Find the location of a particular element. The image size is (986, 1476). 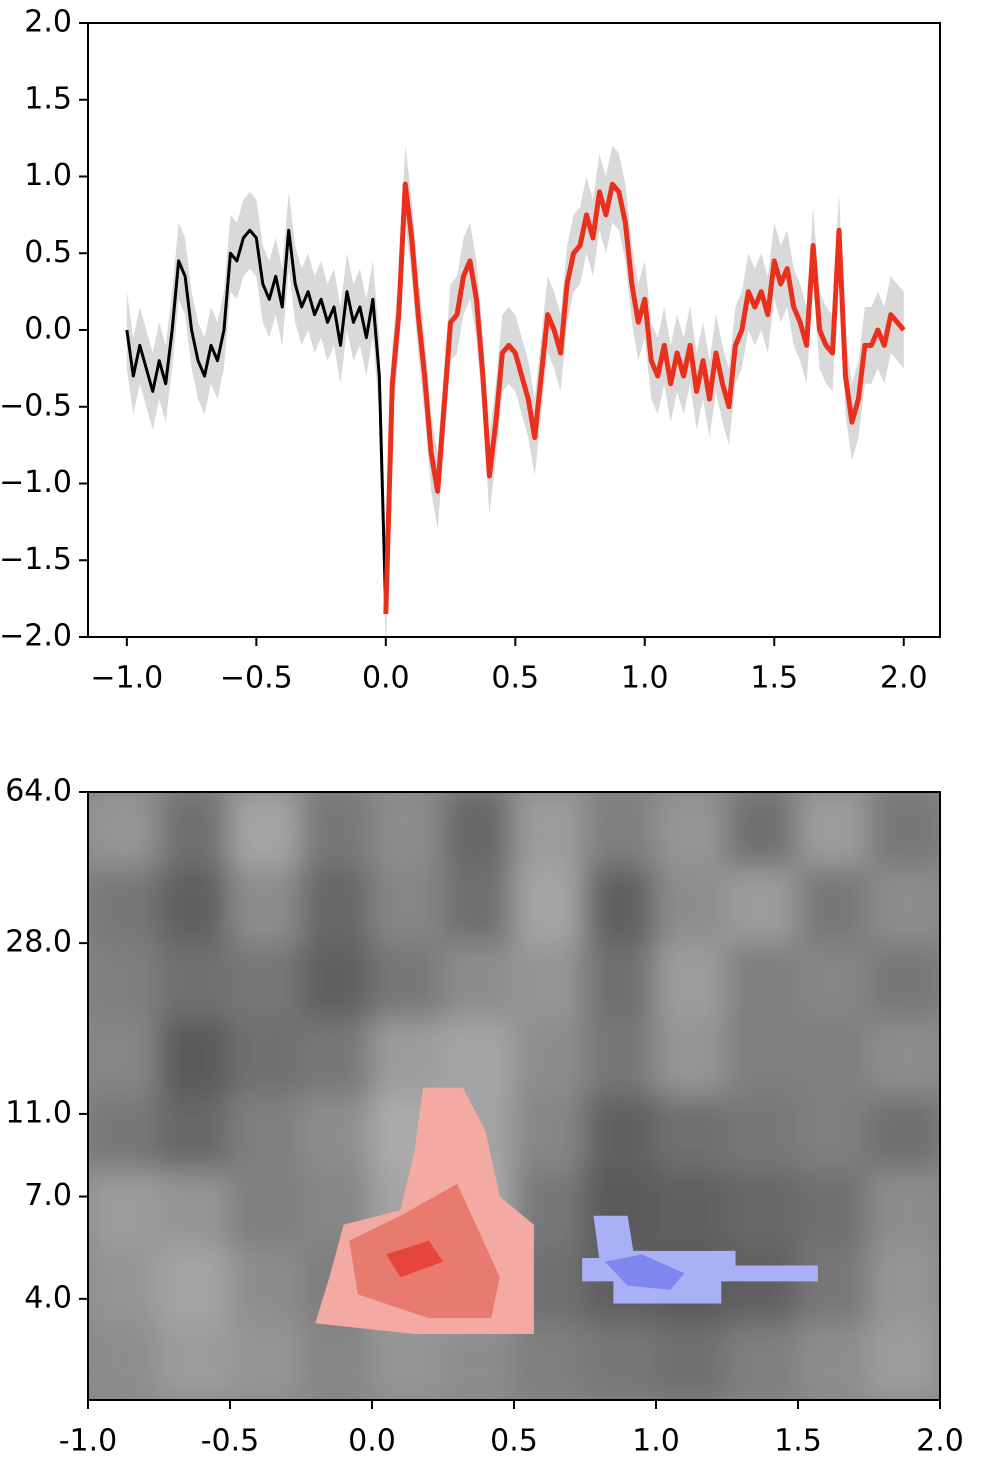

x-tick-label: 0.0 is located at coordinates (386, 678).